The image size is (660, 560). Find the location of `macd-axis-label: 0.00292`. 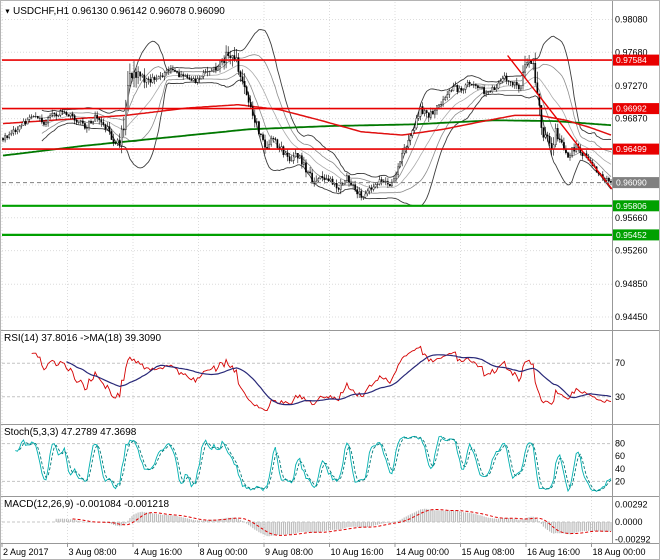

macd-axis-label: 0.00292 is located at coordinates (631, 505).